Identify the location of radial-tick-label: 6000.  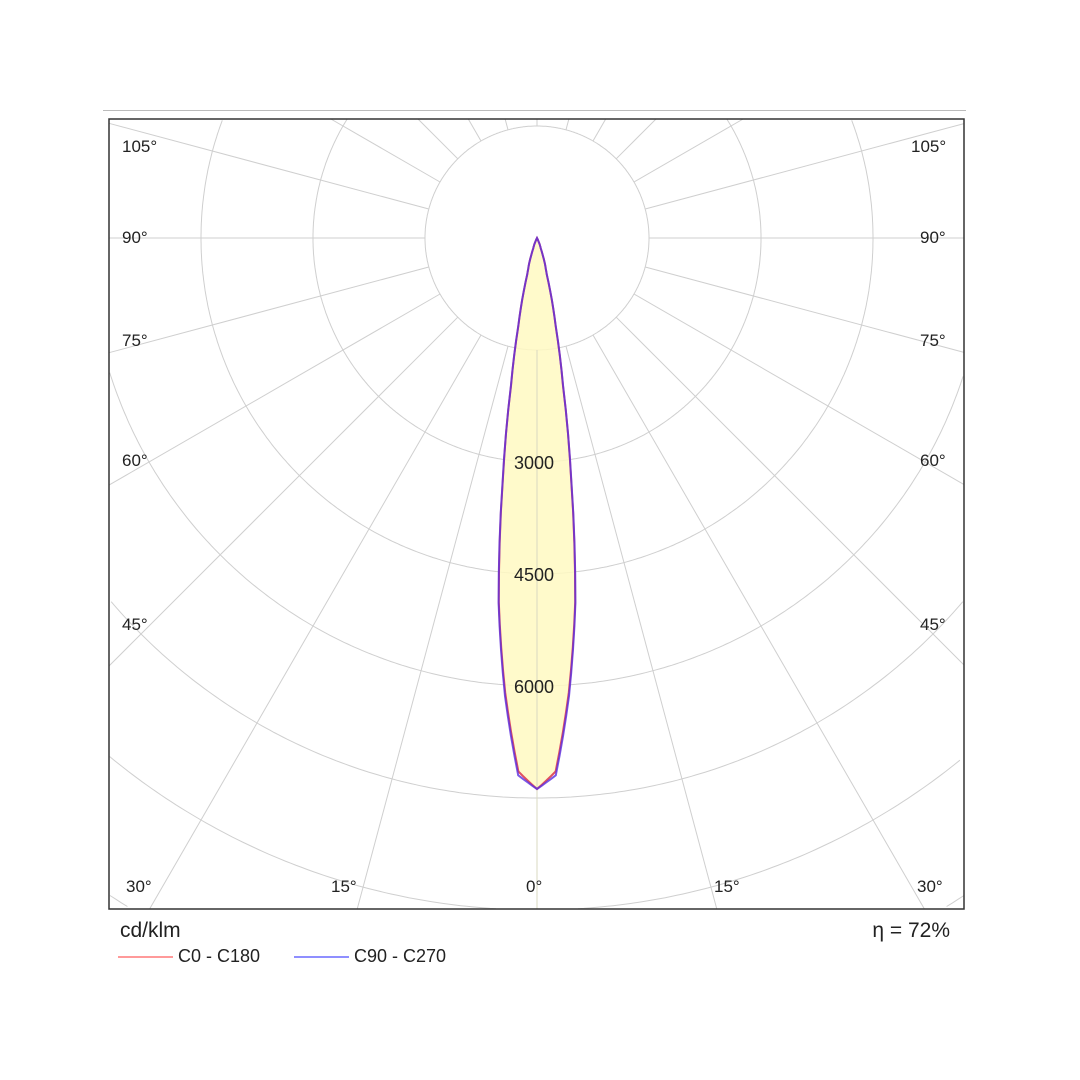
(534, 687).